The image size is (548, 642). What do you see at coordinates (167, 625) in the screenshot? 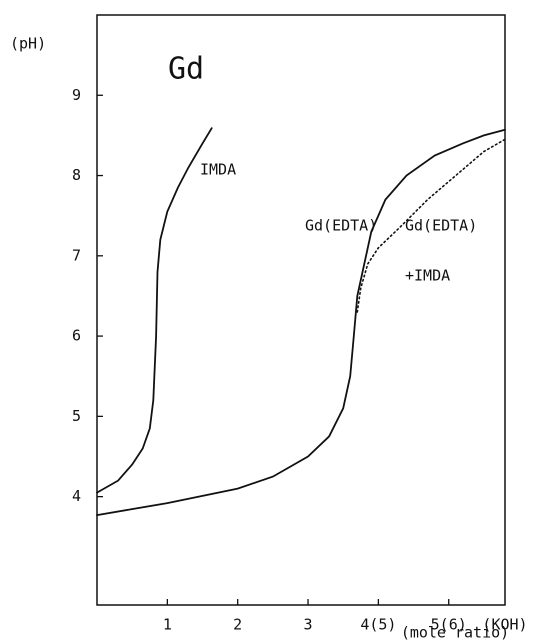
I see `x-tick-label: 1` at bounding box center [167, 625].